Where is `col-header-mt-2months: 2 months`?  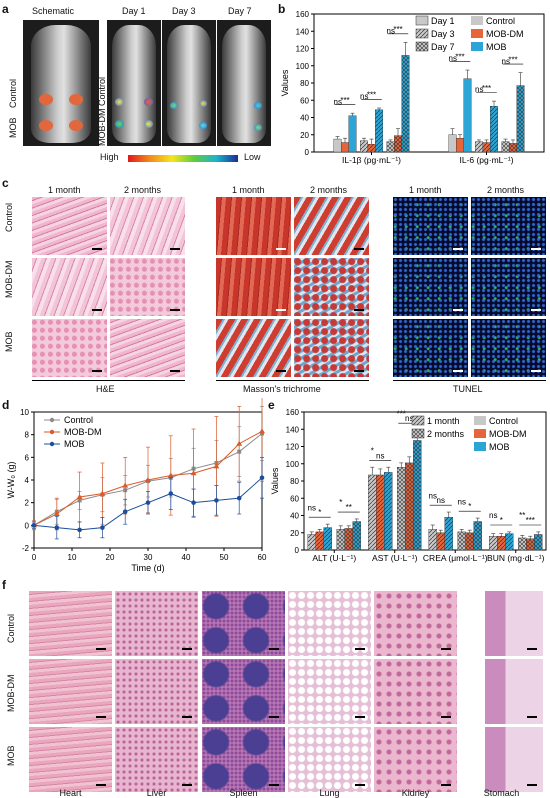
col-header-mt-2months: 2 months is located at coordinates (329, 190).